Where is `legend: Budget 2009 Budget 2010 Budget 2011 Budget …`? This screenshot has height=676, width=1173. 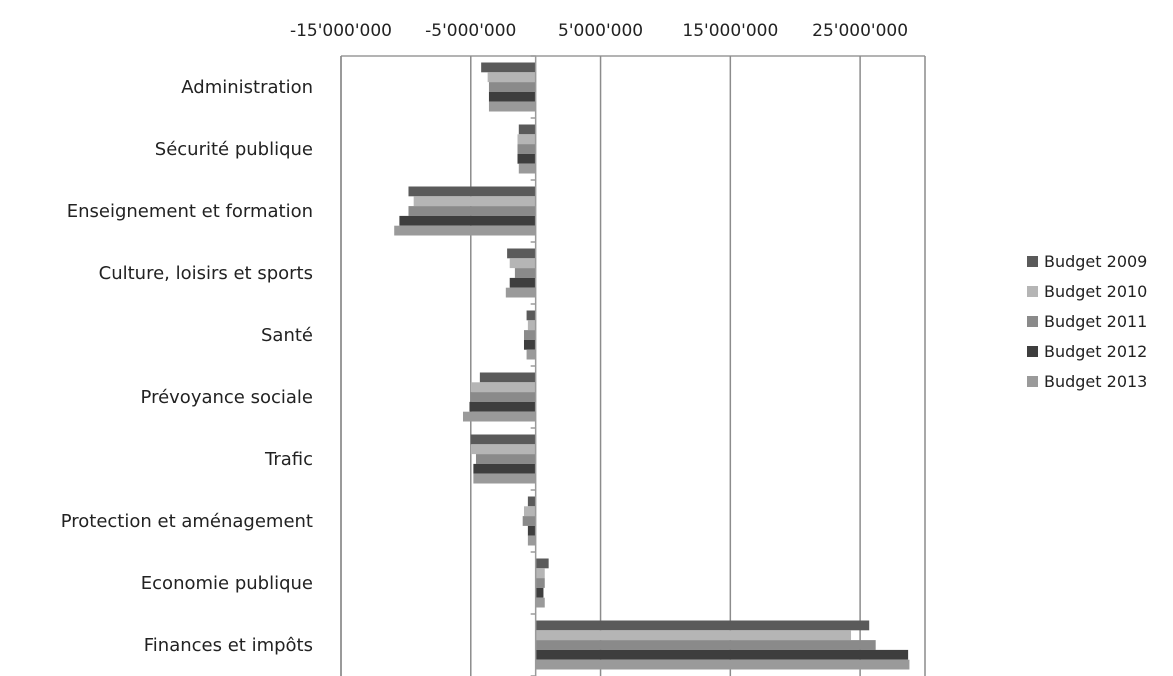
legend: Budget 2009 Budget 2010 Budget 2011 Budget … is located at coordinates (1087, 321).